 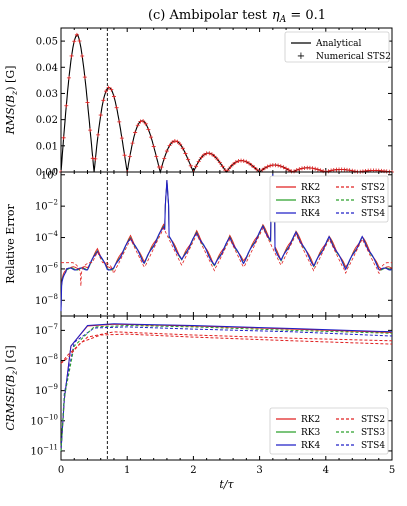 What do you see at coordinates (11, 101) in the screenshot?
I see `y-axis-label: RMS(Bz) [G]` at bounding box center [11, 101].